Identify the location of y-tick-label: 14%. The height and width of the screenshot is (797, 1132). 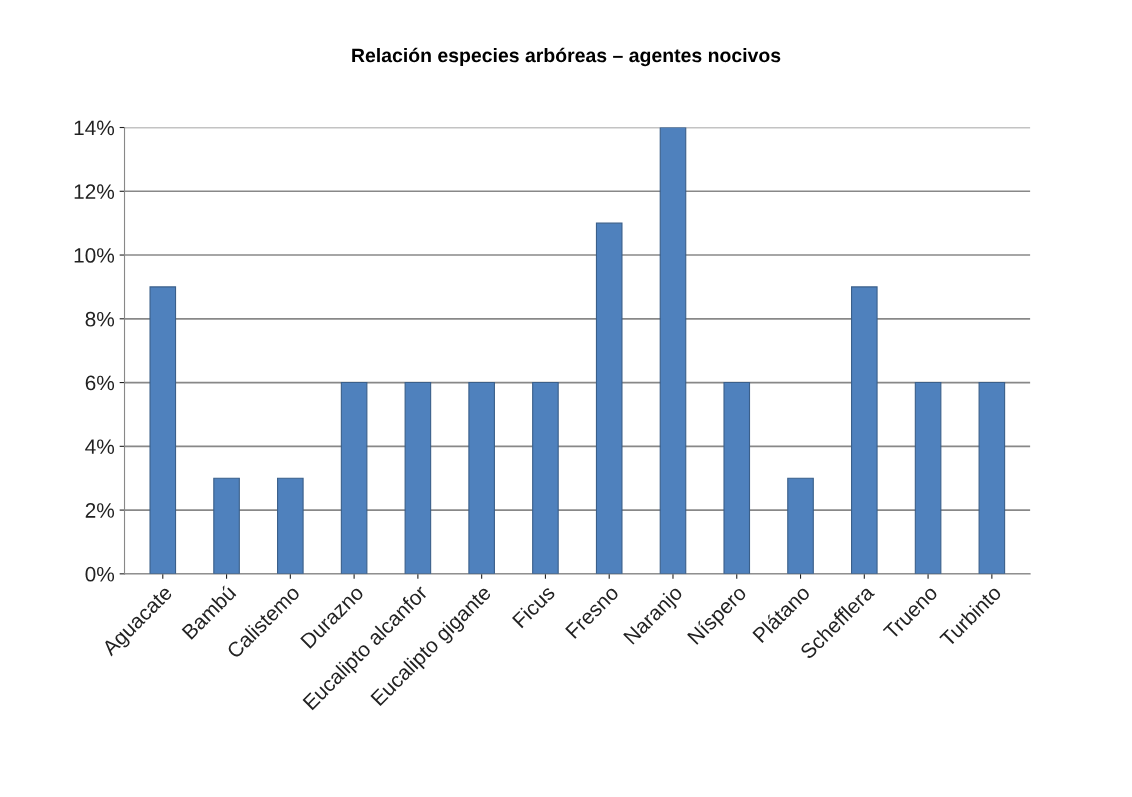
(94, 128).